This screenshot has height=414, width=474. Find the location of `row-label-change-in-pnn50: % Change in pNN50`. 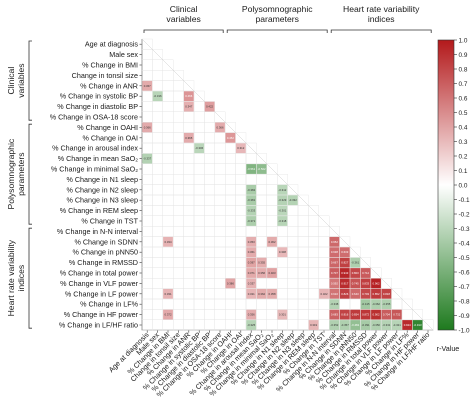

row-label-change-in-pnn50: % Change in pNN50 is located at coordinates (105, 252).